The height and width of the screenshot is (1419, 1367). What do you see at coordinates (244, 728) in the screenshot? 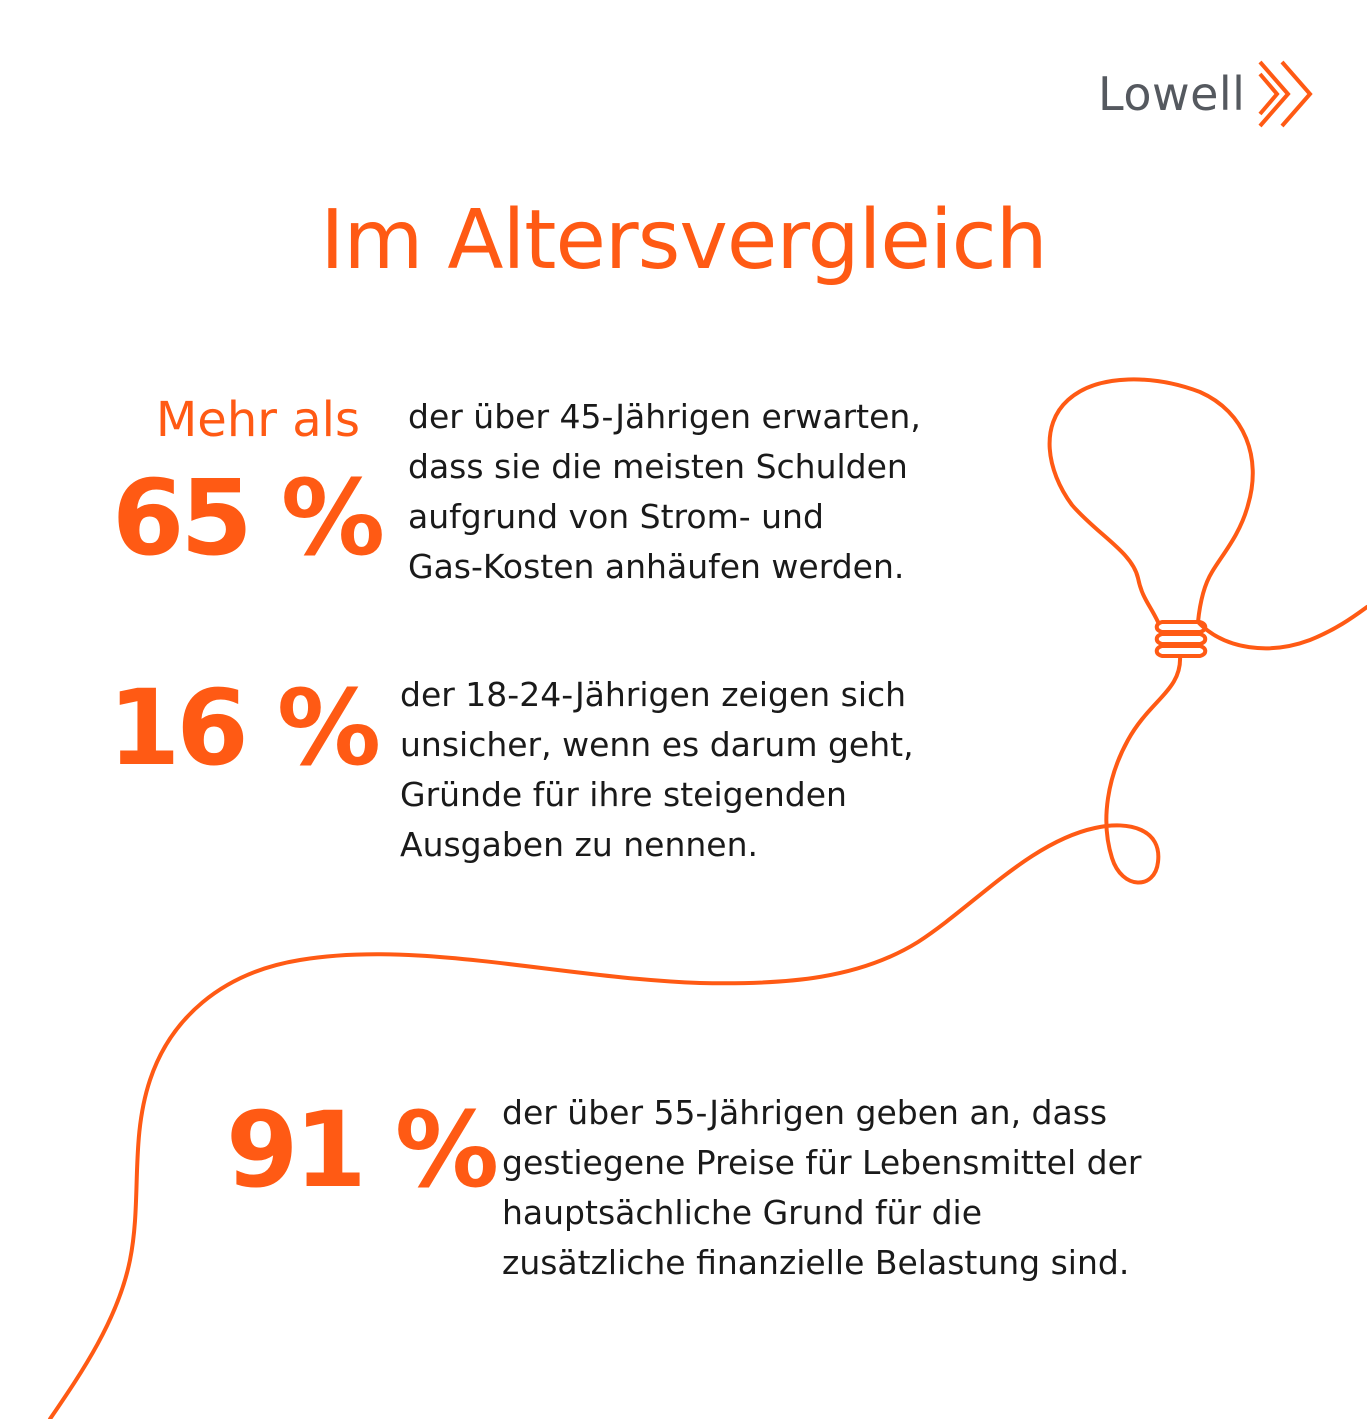
I see `stat-value: 16 %` at bounding box center [244, 728].